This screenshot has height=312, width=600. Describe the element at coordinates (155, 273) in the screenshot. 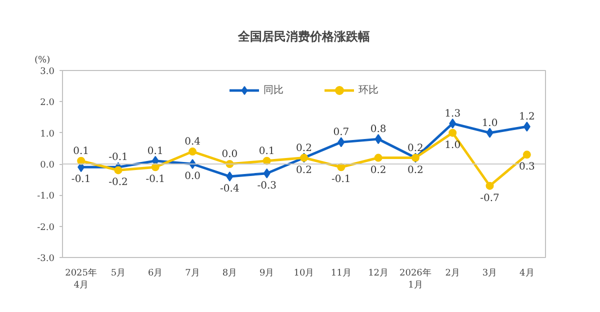

I see `x-tick-label: 6月` at that location.